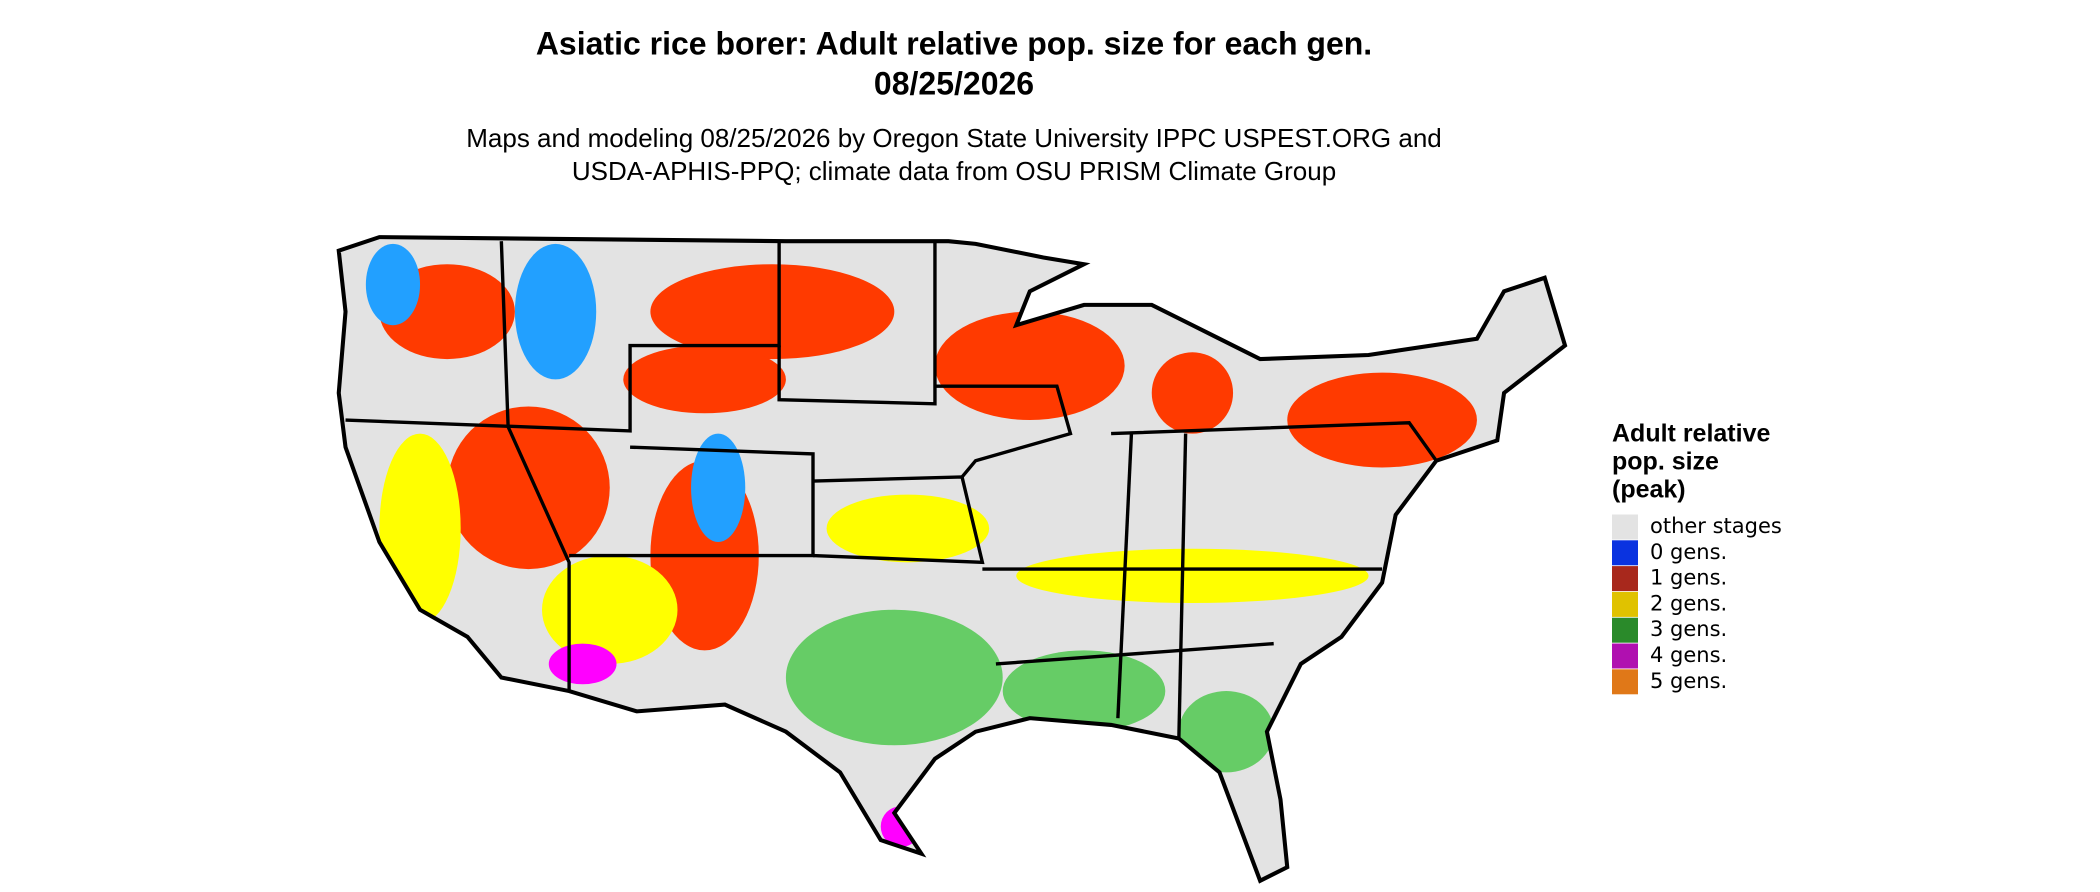  I want to click on legend-label: 2 gens., so click(1688, 603).